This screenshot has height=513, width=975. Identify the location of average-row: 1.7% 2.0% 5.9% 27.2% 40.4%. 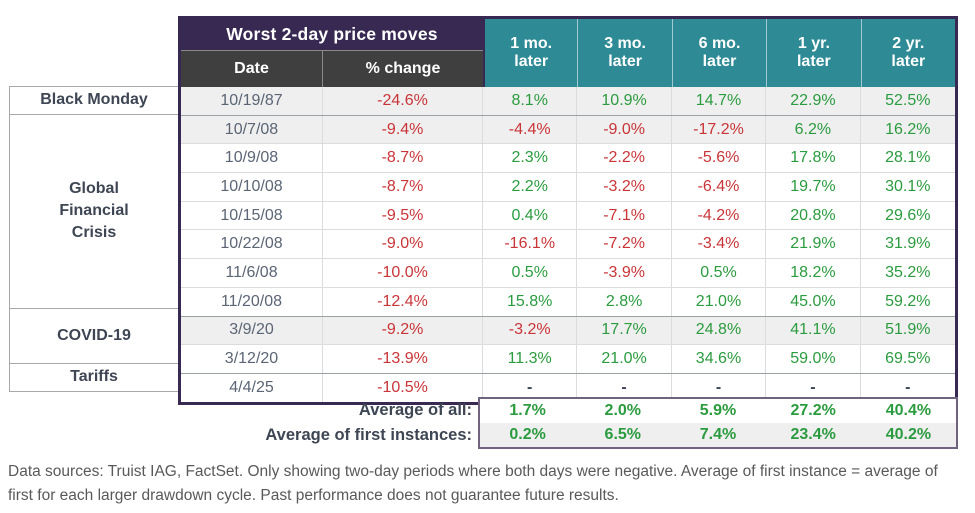
(718, 411).